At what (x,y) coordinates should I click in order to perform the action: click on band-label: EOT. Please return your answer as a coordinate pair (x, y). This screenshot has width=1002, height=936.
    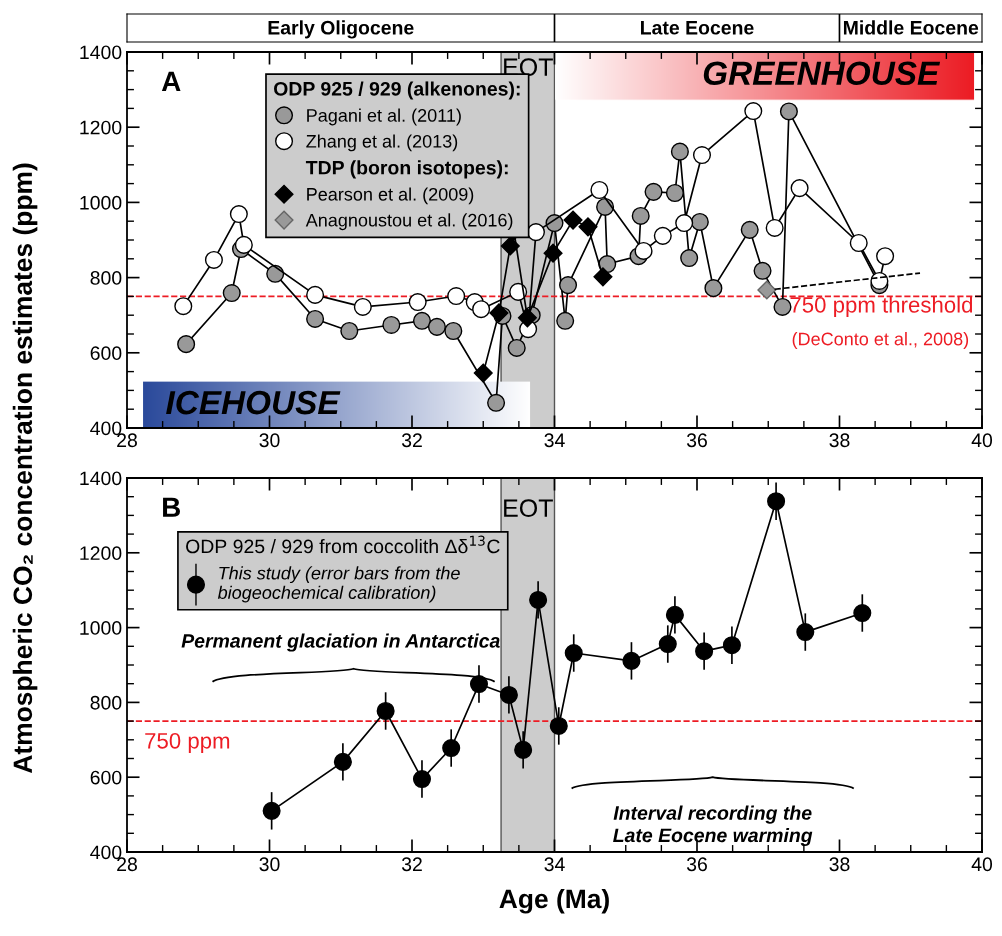
    Looking at the image, I should click on (528, 508).